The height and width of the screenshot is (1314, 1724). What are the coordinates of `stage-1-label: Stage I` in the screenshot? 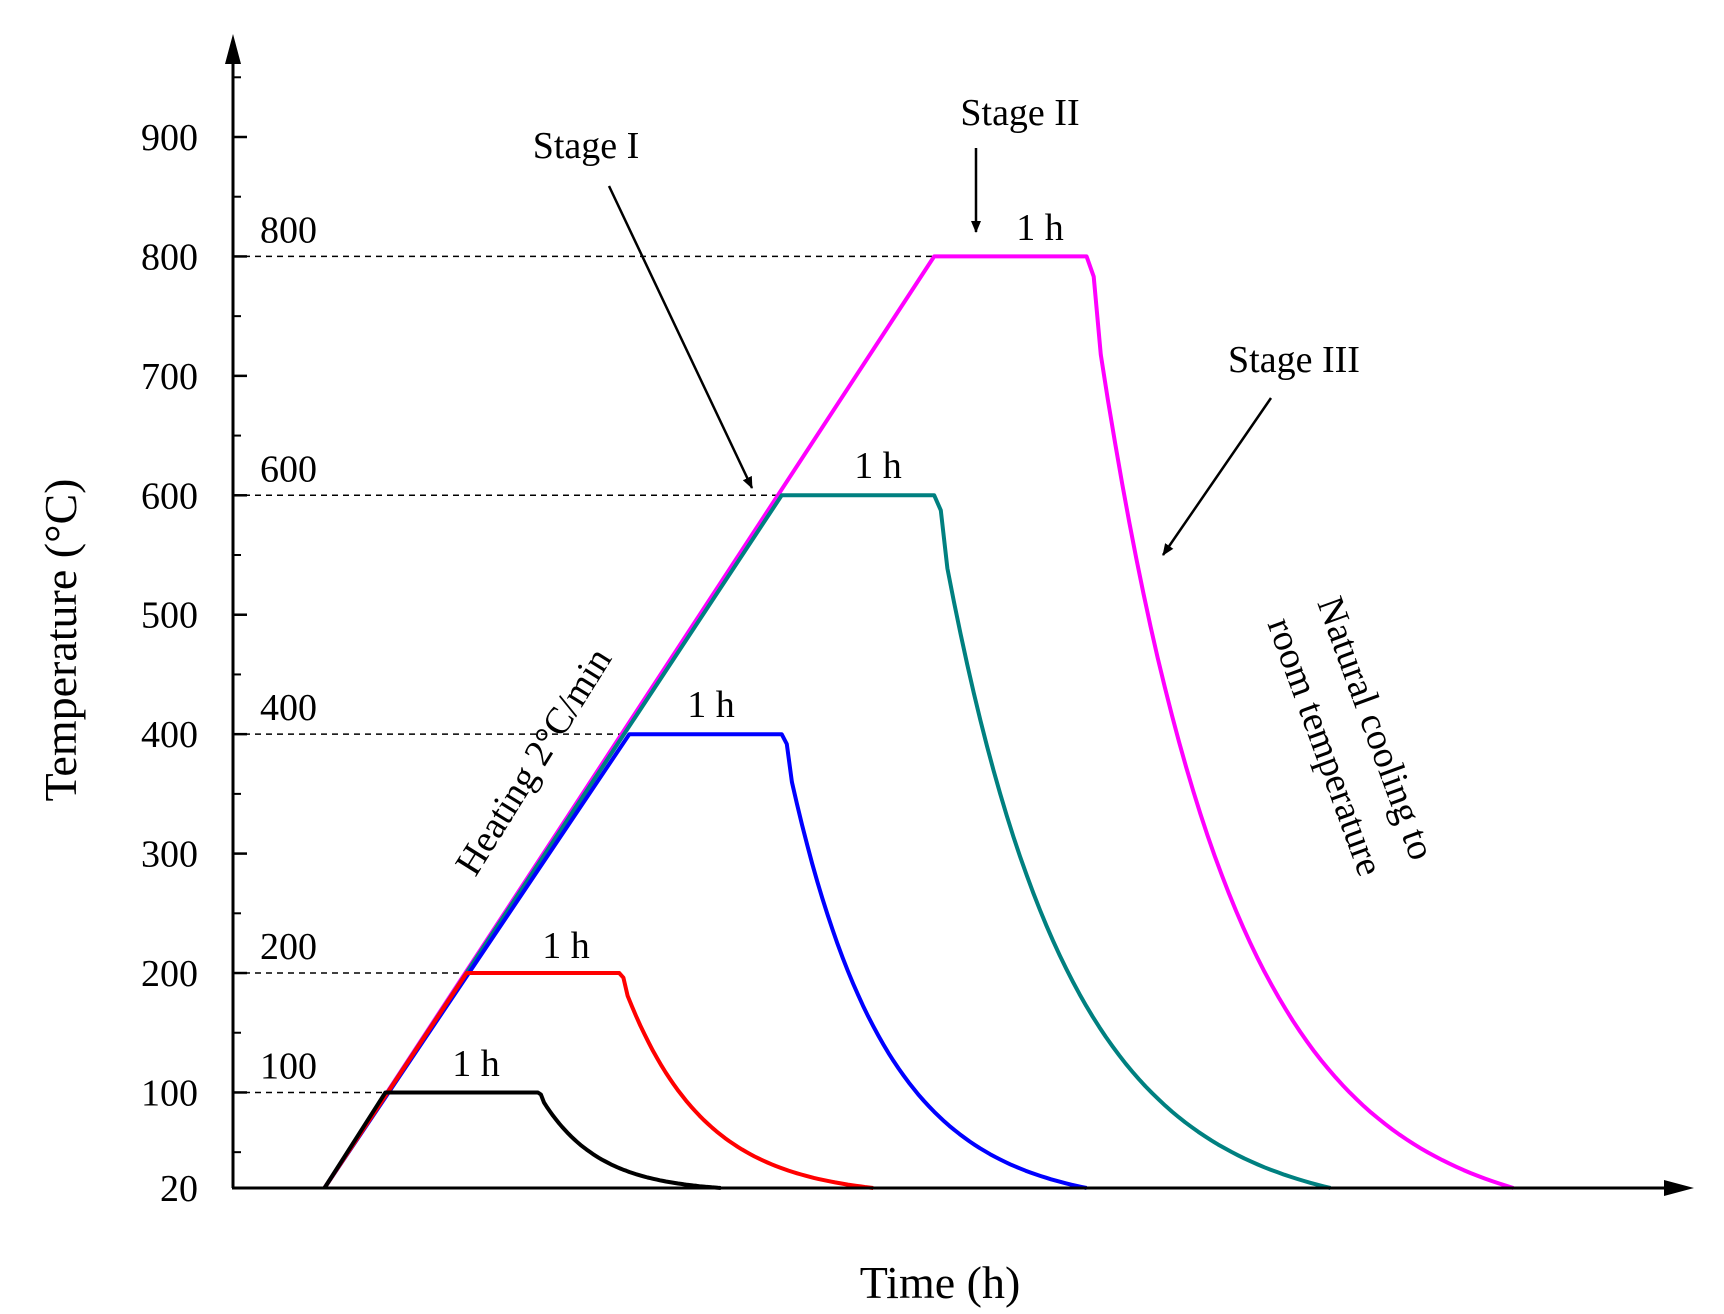 It's located at (586, 146).